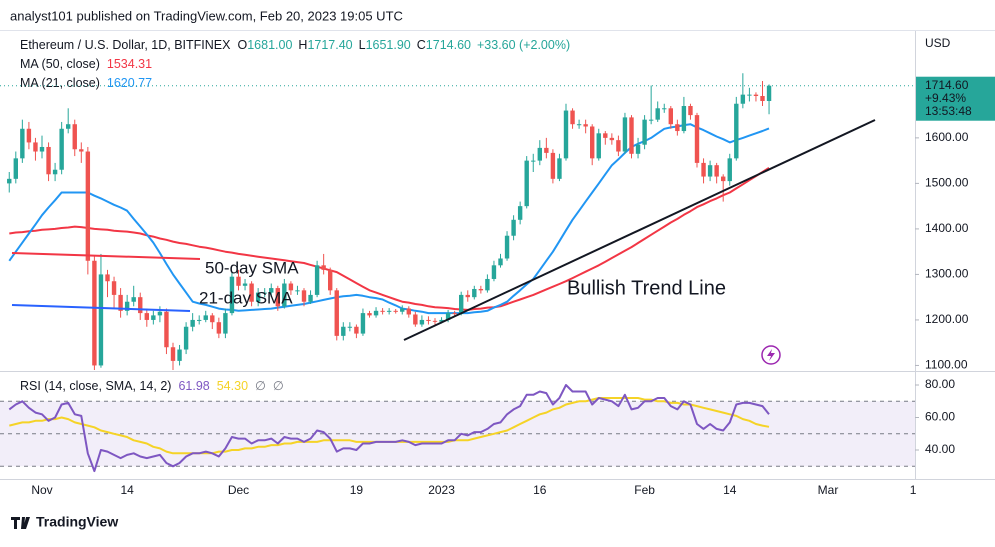  I want to click on logo, so click(20, 523).